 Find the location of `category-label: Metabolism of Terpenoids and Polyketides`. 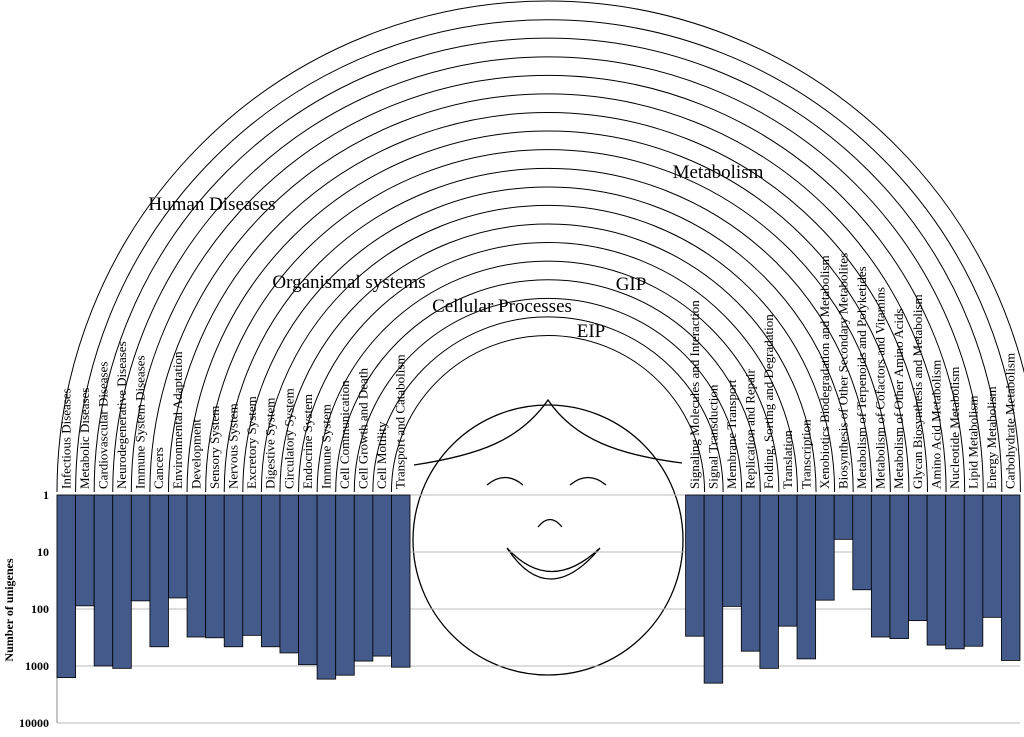

category-label: Metabolism of Terpenoids and Polyketides is located at coordinates (861, 377).